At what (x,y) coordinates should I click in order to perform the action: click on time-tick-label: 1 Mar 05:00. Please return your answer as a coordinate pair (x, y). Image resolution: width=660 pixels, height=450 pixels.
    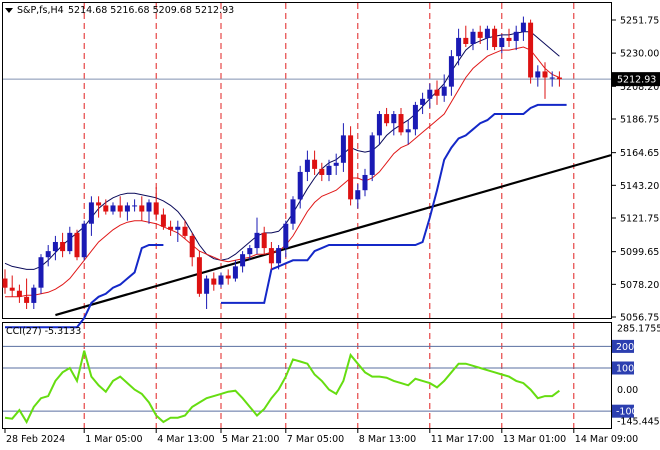
    Looking at the image, I should click on (113, 439).